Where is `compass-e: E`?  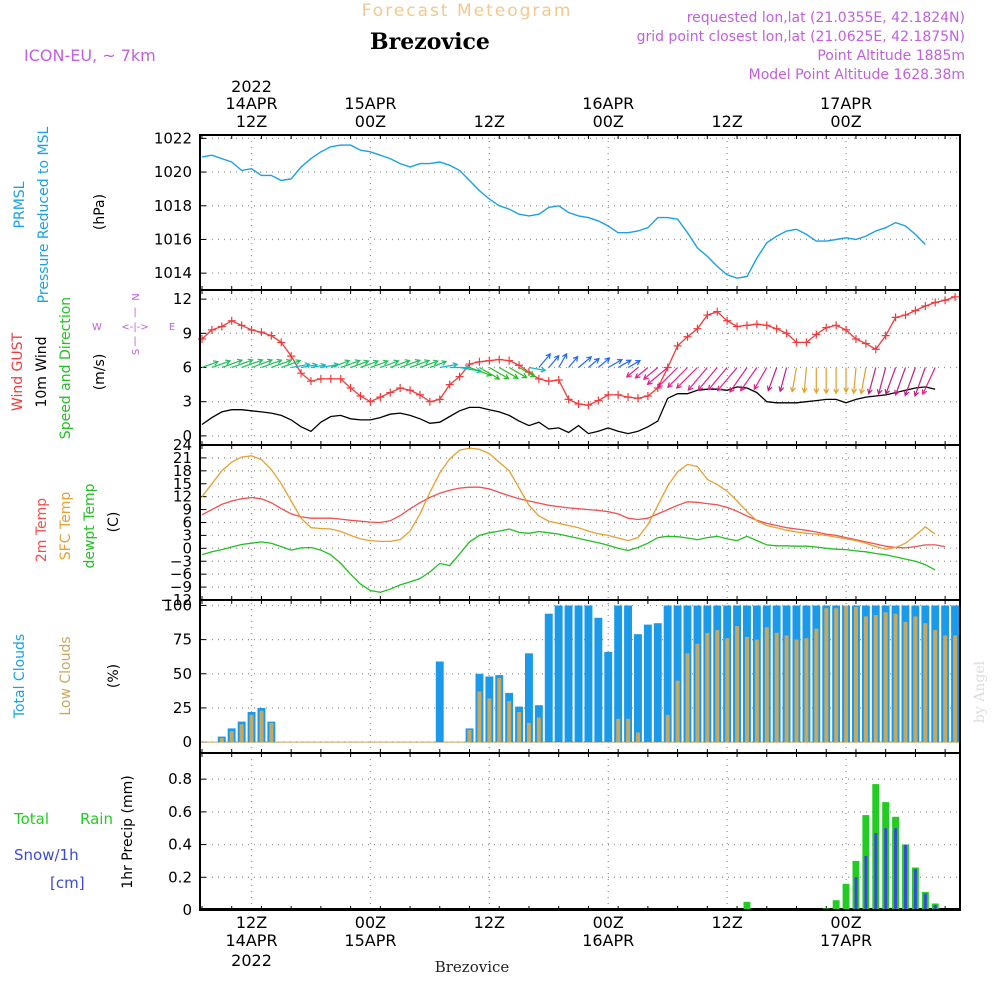 compass-e: E is located at coordinates (172, 327).